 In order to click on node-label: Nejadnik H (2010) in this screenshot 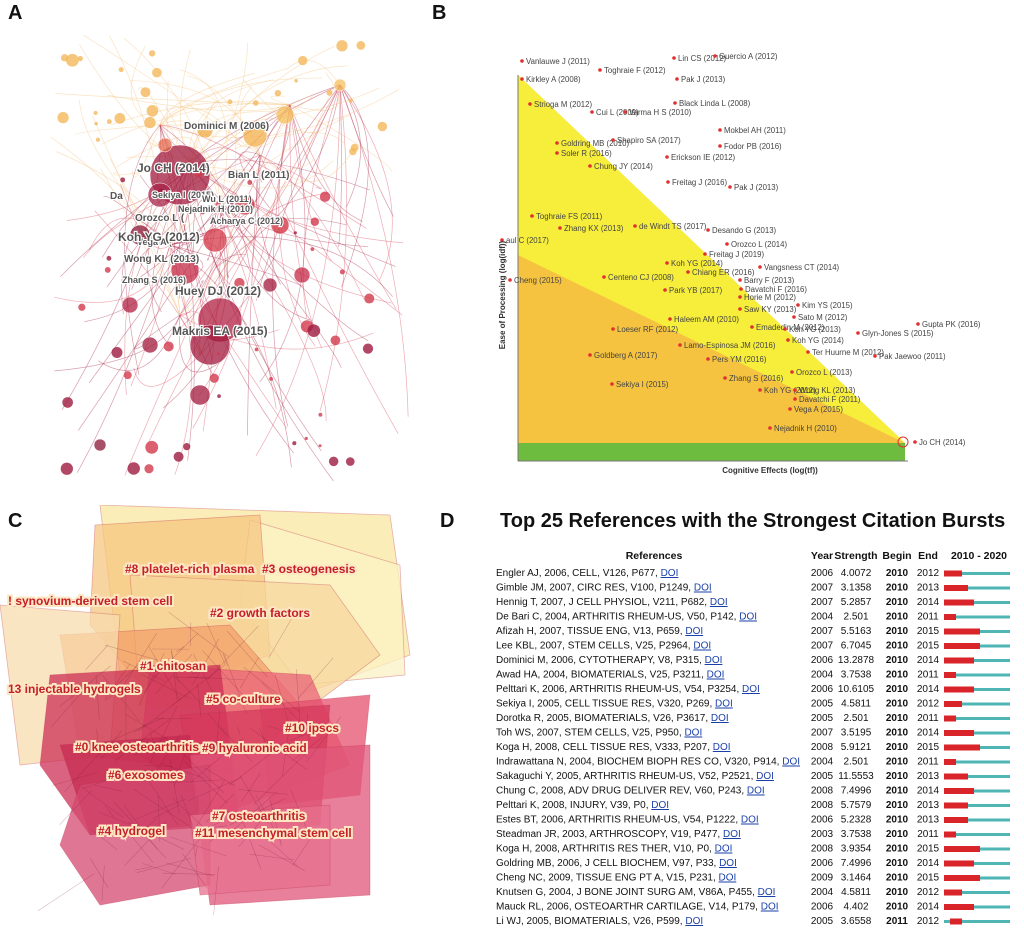, I will do `click(215, 209)`.